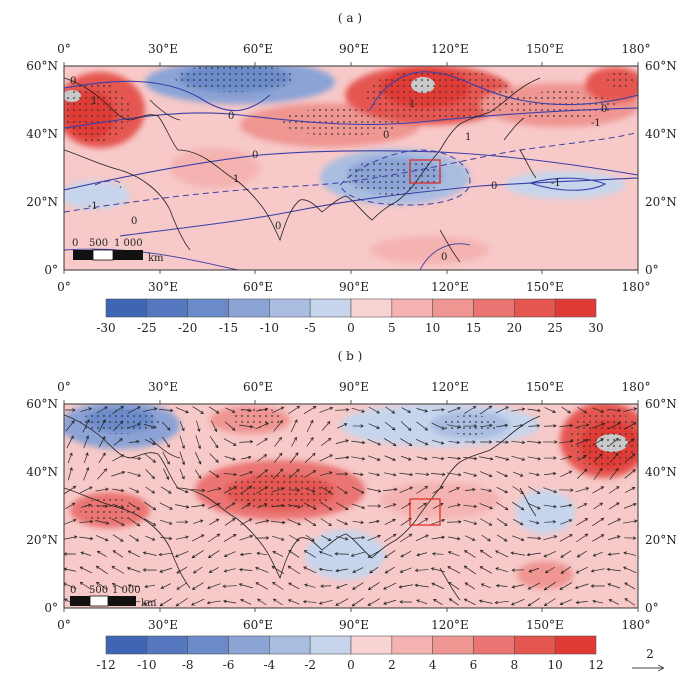 This screenshot has width=700, height=683. What do you see at coordinates (187, 328) in the screenshot?
I see `colorbar-tick-label: -20` at bounding box center [187, 328].